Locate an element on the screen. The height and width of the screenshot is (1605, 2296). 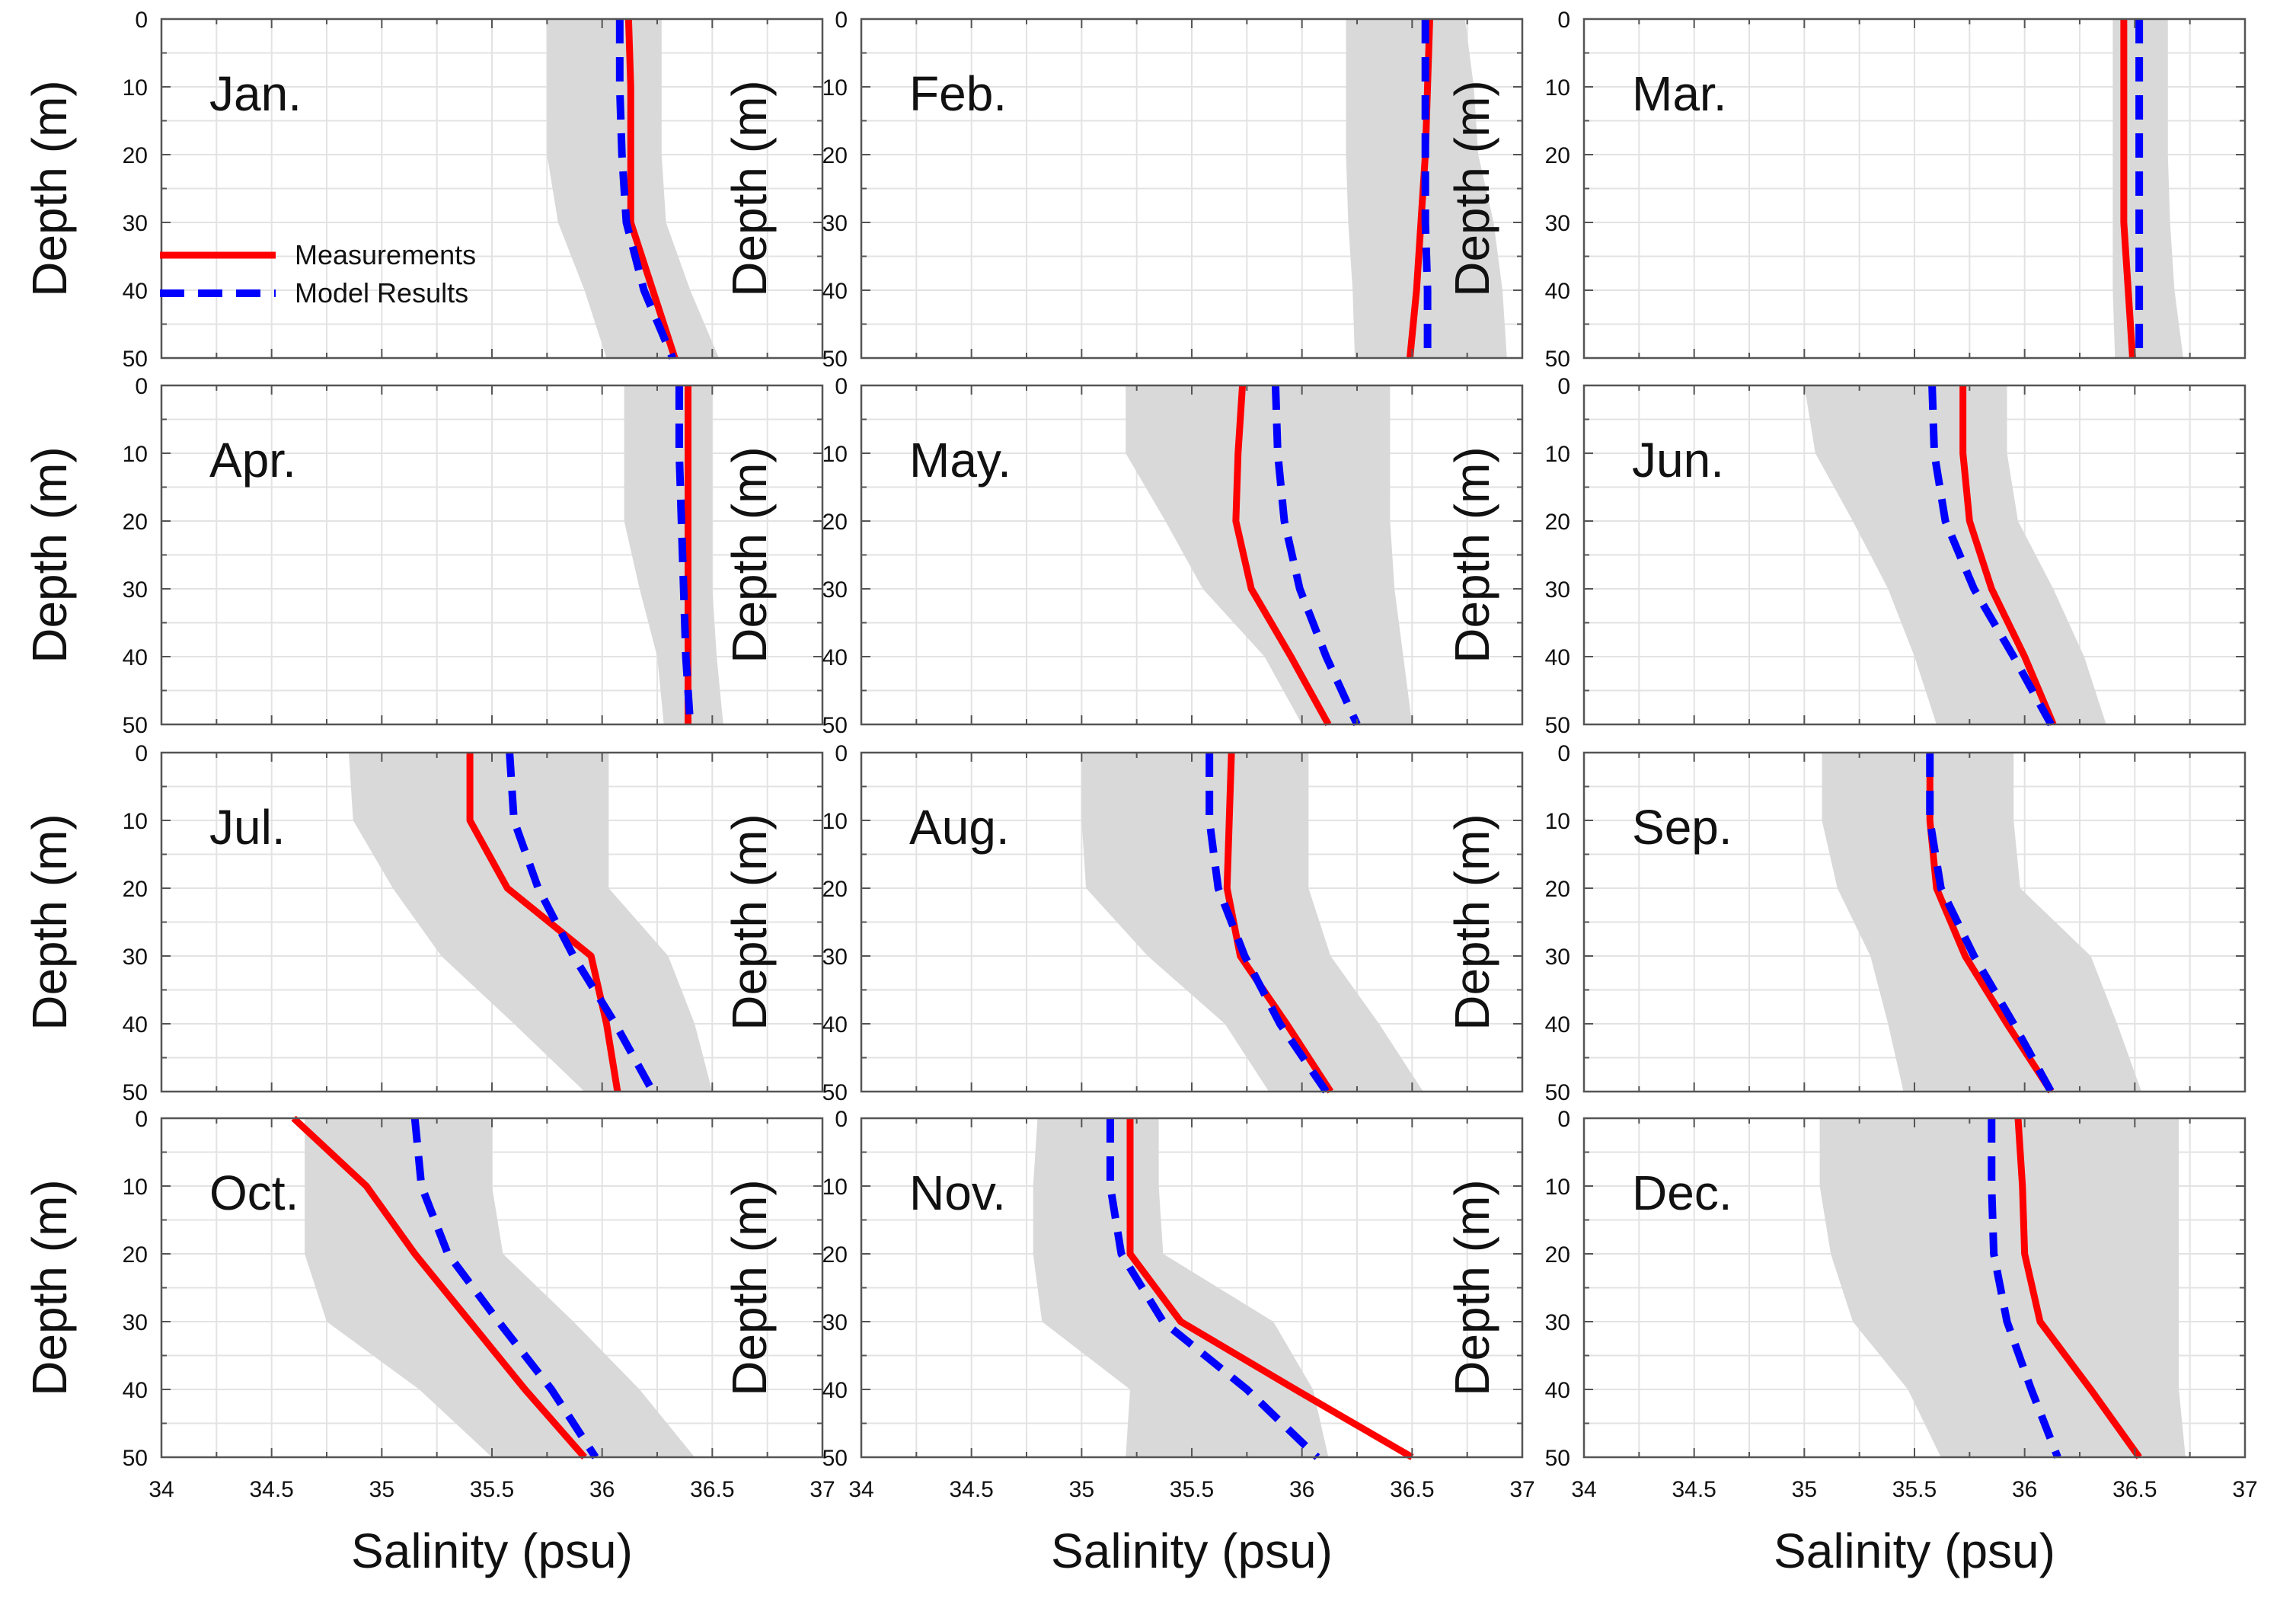
panel-title: Oct. is located at coordinates (254, 1192).